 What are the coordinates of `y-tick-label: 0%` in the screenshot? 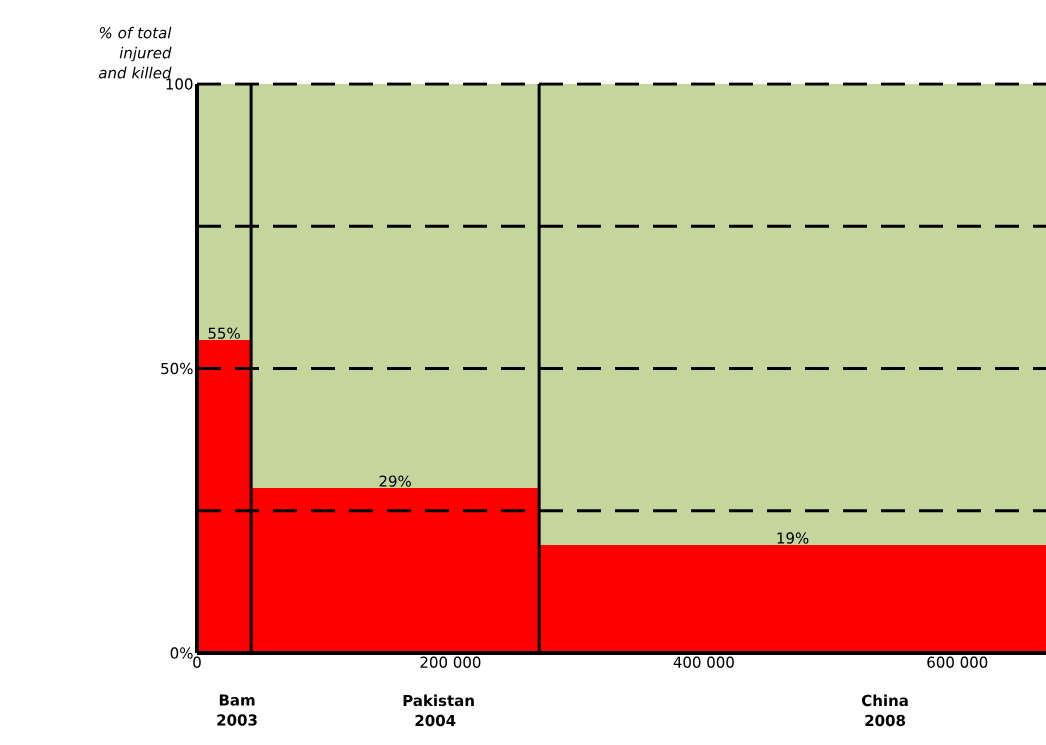 It's located at (181, 653).